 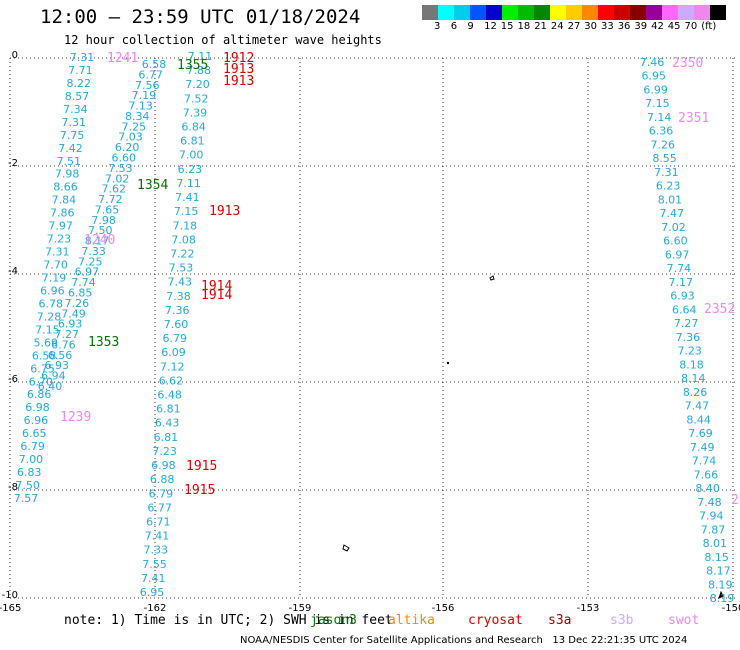 What do you see at coordinates (524, 26) in the screenshot?
I see `color-scale-label: 18` at bounding box center [524, 26].